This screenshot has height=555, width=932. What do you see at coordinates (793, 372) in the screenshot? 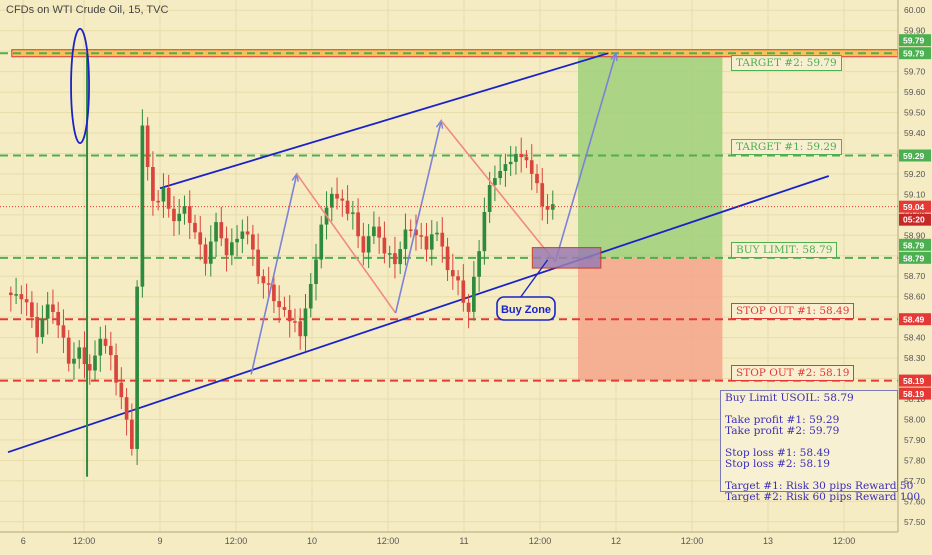
I see `level-label-5: STOP OUT #2: 58.19` at bounding box center [793, 372].